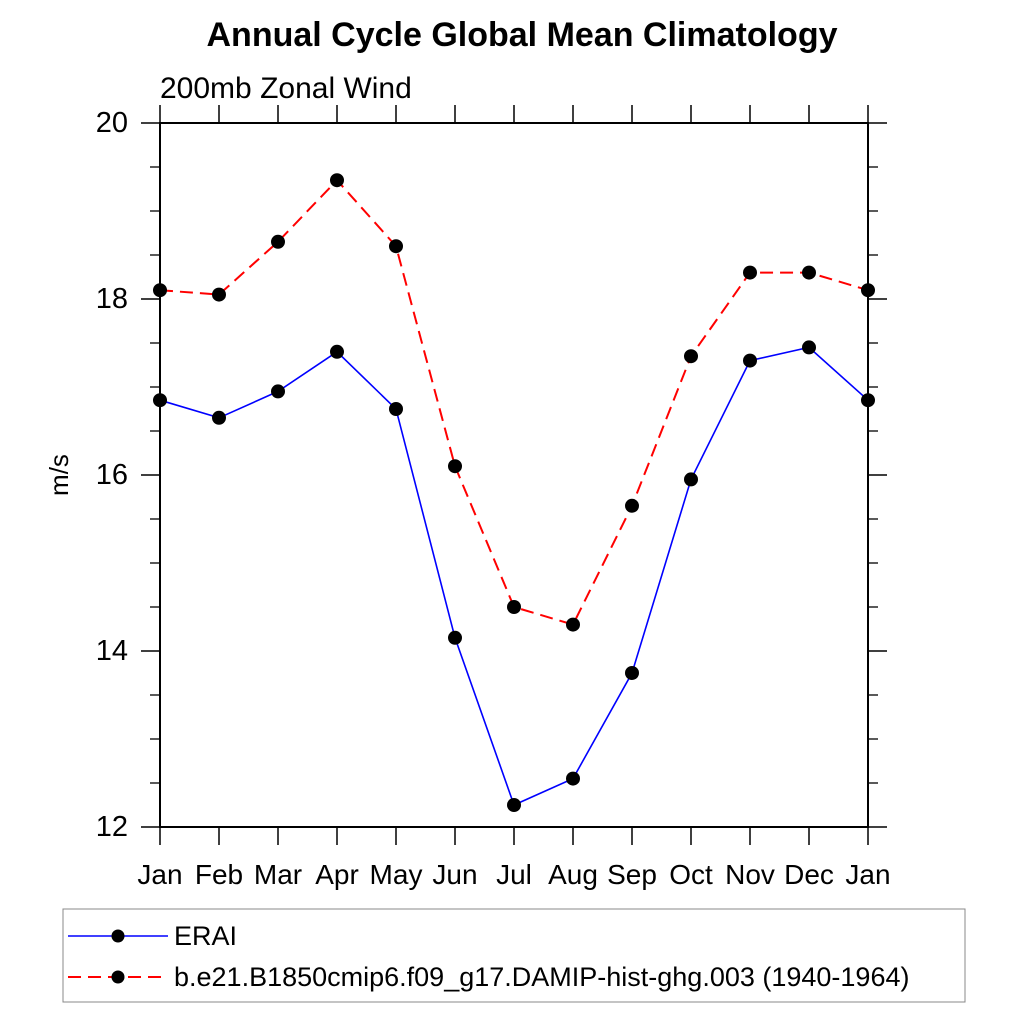 The image size is (1024, 1024). Describe the element at coordinates (455, 466) in the screenshot. I see `data-point-1-Jun` at that location.